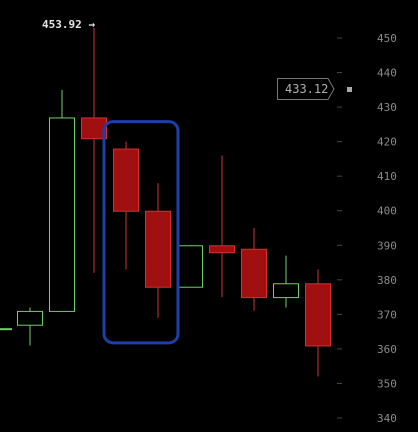 The height and width of the screenshot is (432, 418). What do you see at coordinates (387, 107) in the screenshot?
I see `y-tick-label: 430` at bounding box center [387, 107].